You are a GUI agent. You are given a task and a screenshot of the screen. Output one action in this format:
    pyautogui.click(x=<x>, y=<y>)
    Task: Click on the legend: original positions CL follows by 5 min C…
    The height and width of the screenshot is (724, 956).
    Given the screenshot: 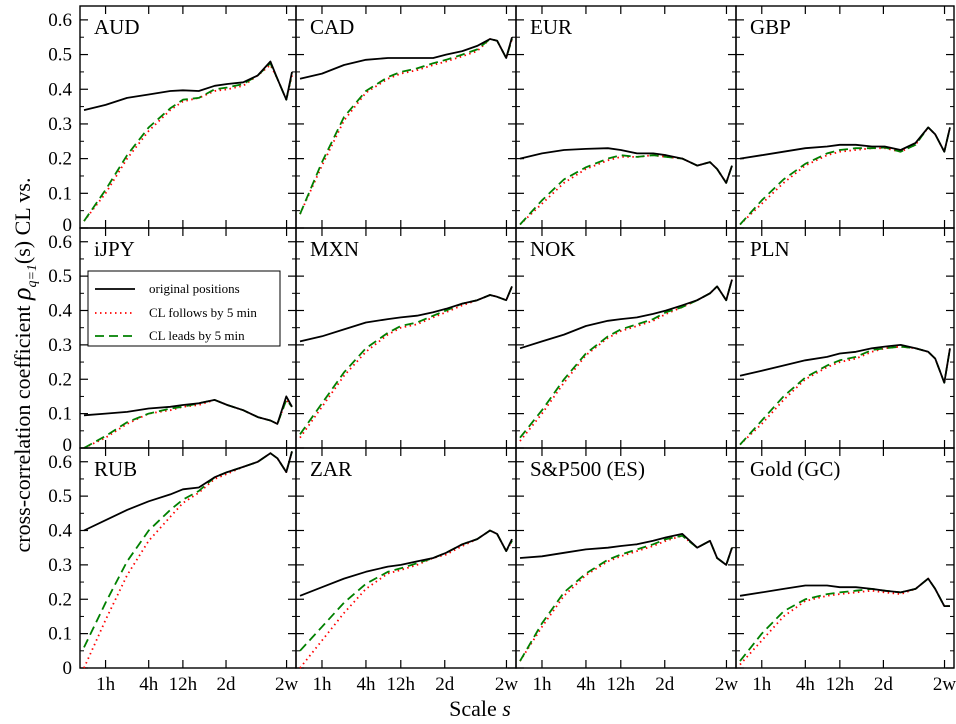 What is the action you would take?
    pyautogui.click(x=184, y=308)
    